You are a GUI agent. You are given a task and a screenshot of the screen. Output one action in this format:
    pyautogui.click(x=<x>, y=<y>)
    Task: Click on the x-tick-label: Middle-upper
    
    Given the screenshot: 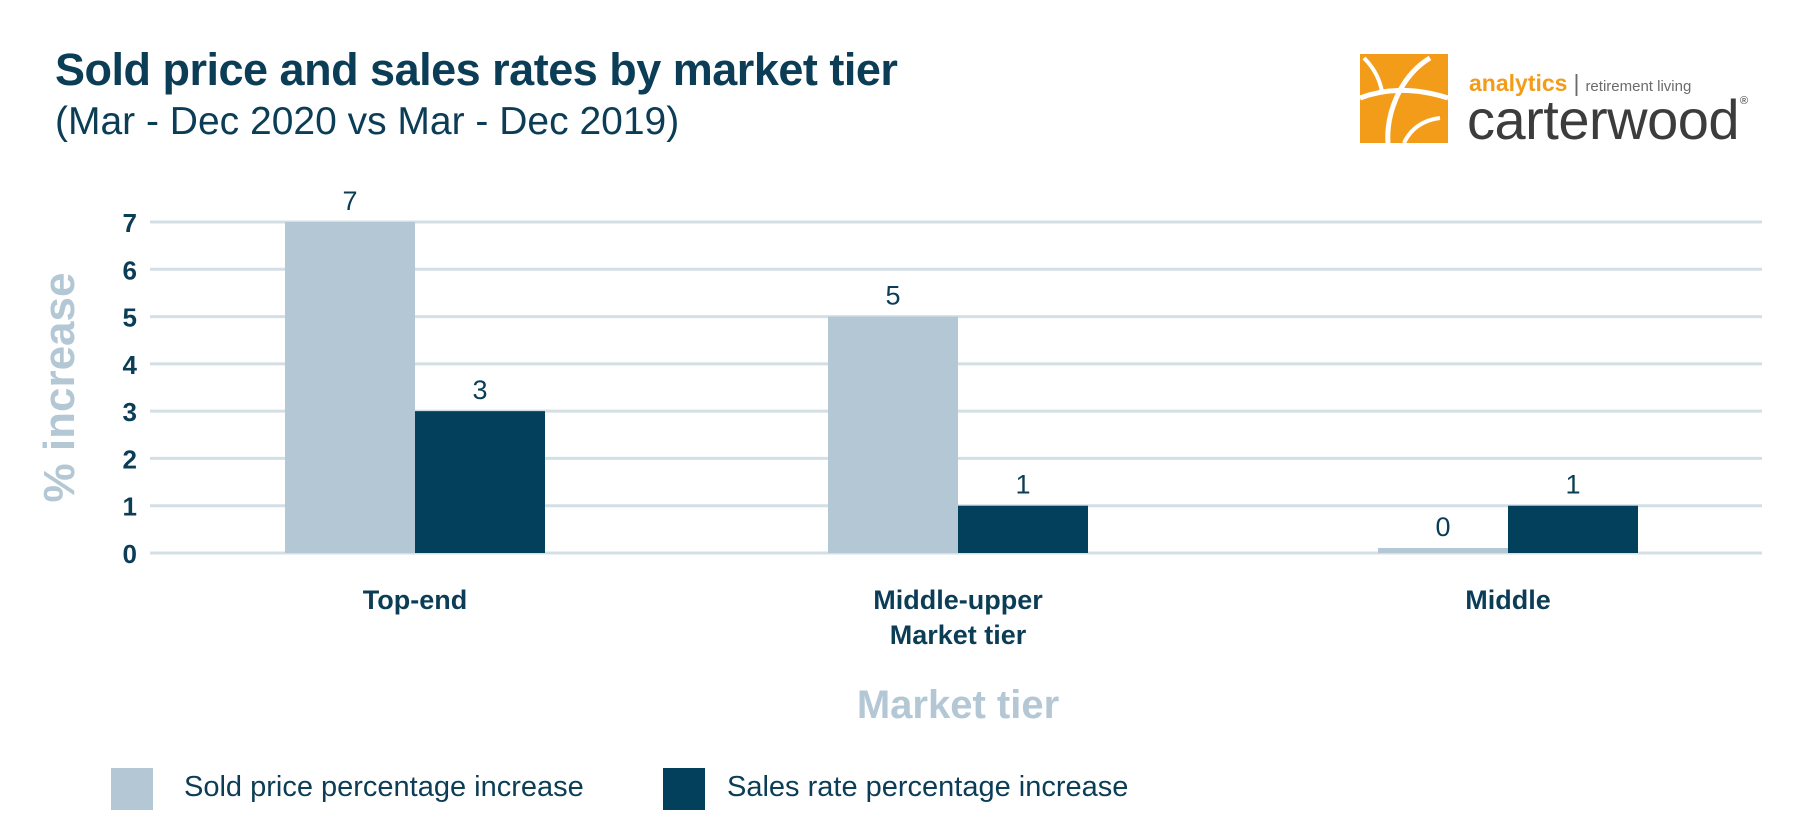 What is the action you would take?
    pyautogui.click(x=958, y=600)
    